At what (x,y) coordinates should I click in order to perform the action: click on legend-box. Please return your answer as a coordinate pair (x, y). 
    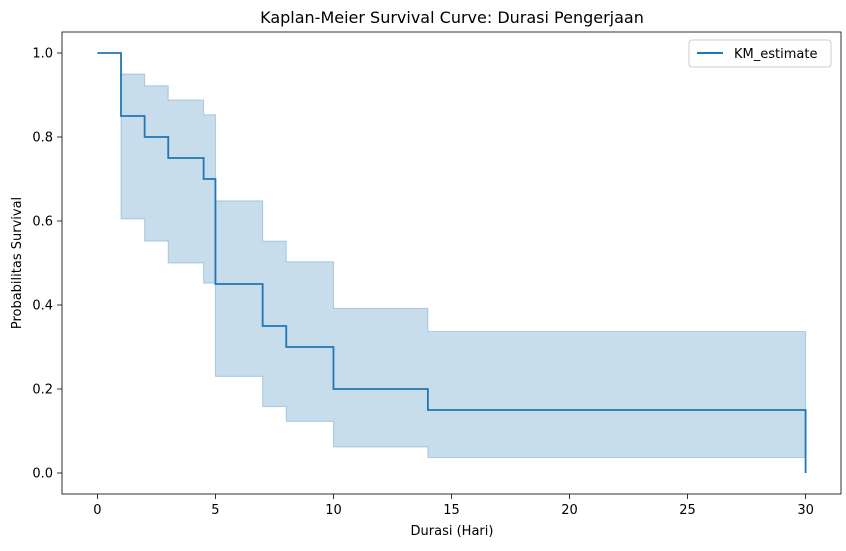
    Looking at the image, I should click on (760, 53).